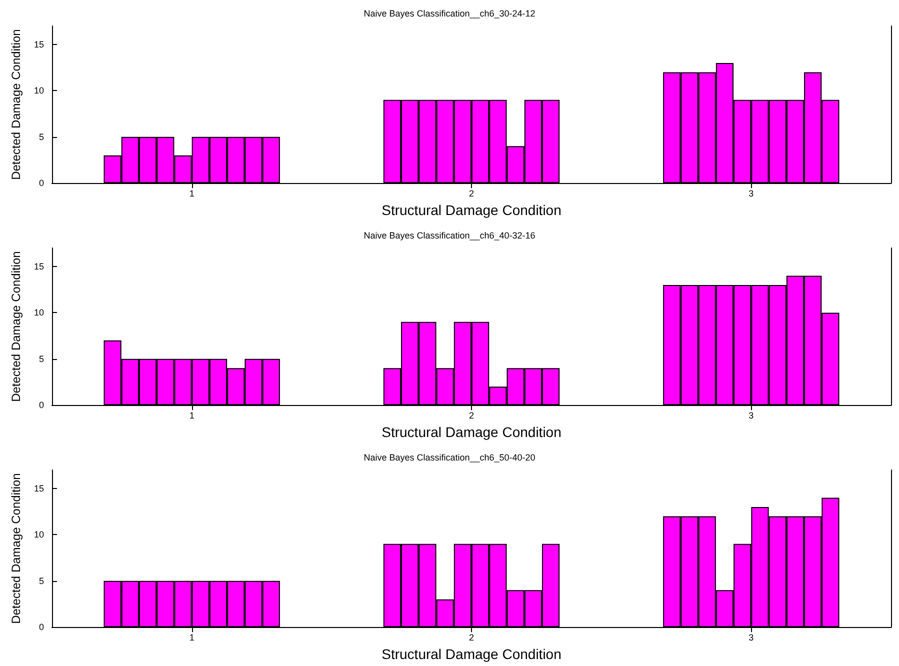 The image size is (899, 666). What do you see at coordinates (450, 13) in the screenshot?
I see `chart-title: Naive Bayes Classification__ch6_30-24-12` at bounding box center [450, 13].